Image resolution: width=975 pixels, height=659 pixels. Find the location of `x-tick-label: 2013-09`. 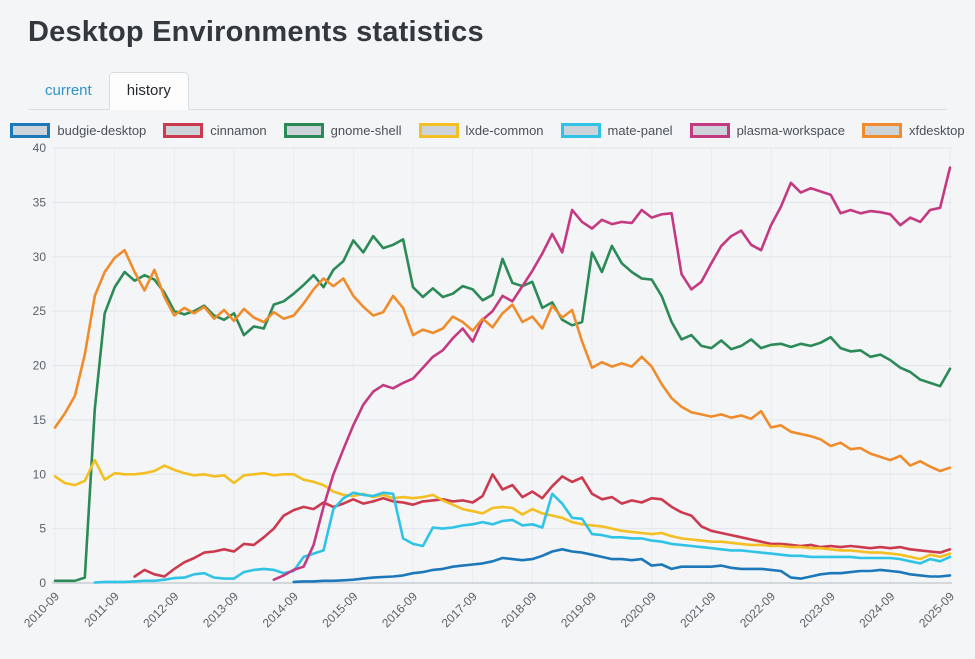

x-tick-label: 2013-09 is located at coordinates (220, 609).